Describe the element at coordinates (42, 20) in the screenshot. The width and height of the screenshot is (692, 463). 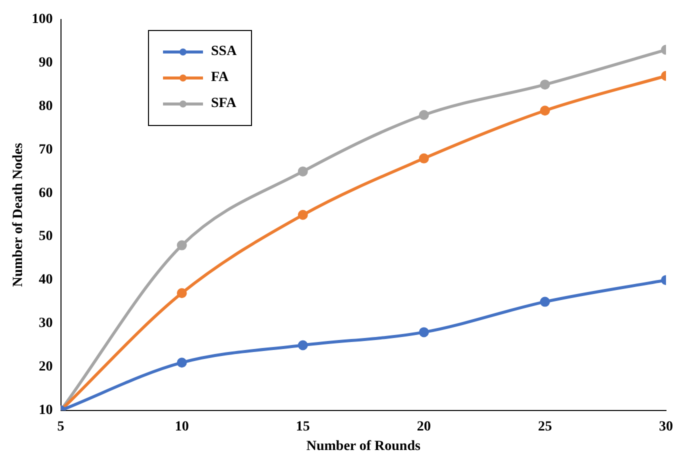
I see `y-tick-label: 100` at that location.